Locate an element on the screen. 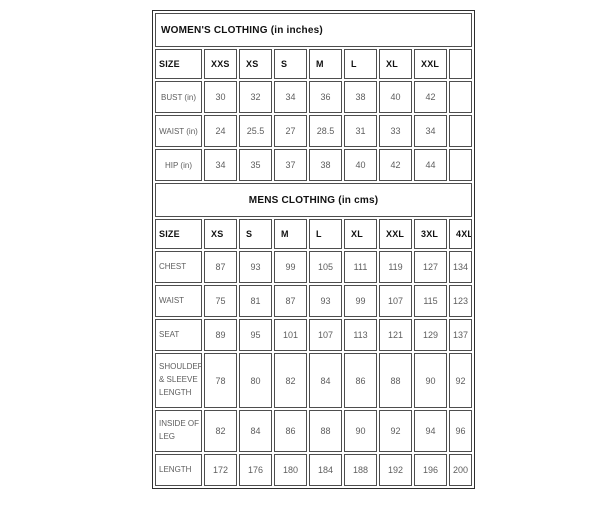 The image size is (600, 507). value-cell: 111 is located at coordinates (360, 267).